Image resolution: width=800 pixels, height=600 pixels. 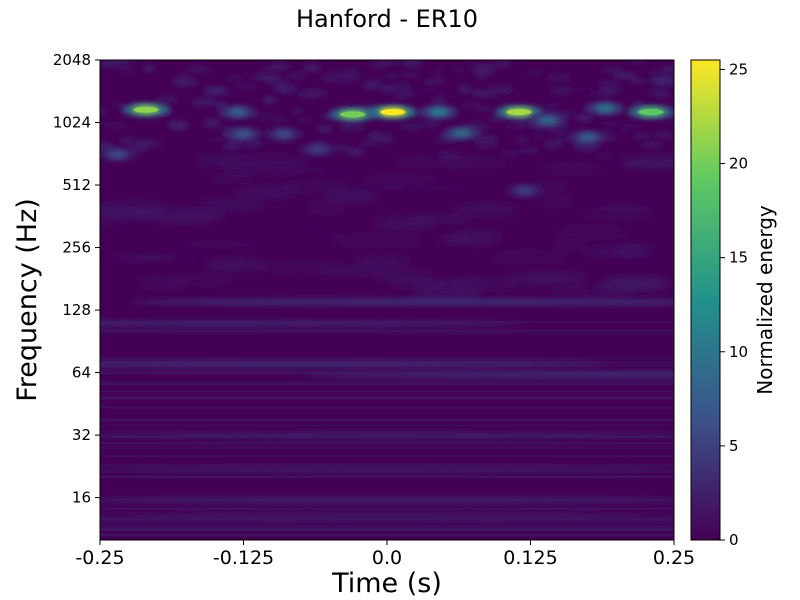 What do you see at coordinates (387, 19) in the screenshot?
I see `chart-title: Hanford - ER10` at bounding box center [387, 19].